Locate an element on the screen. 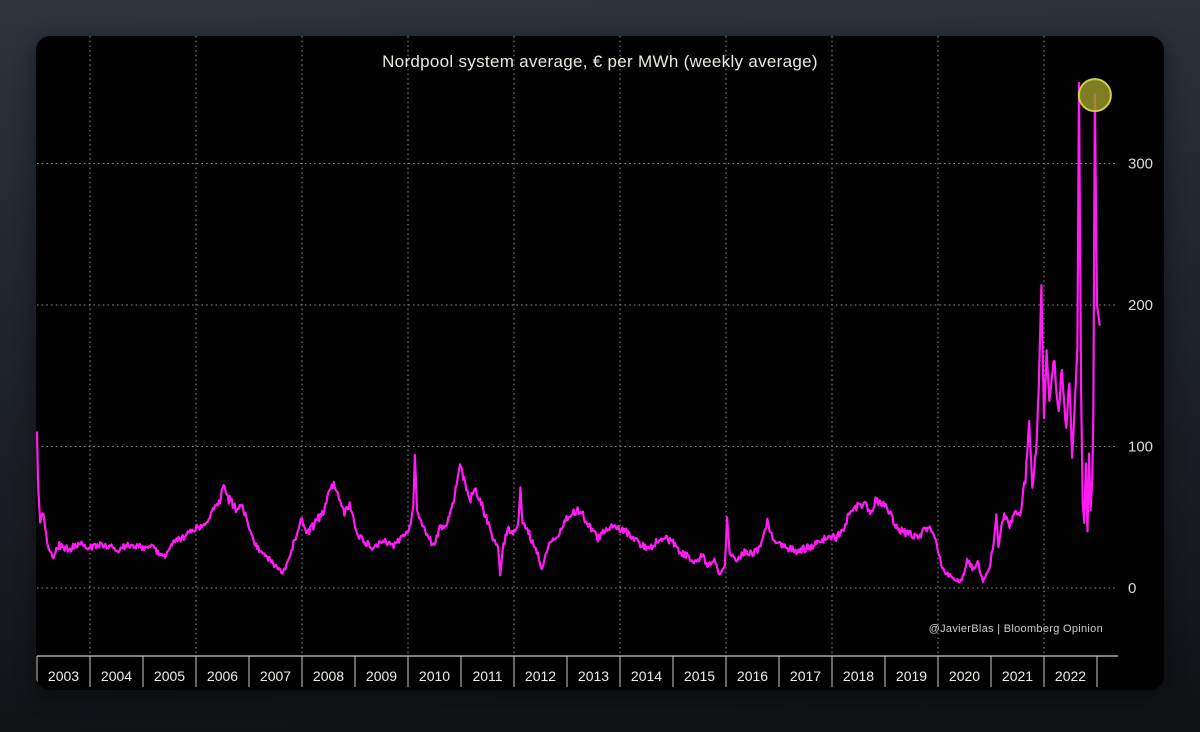  attribution-text: @JavierBlas | Bloomberg Opinion is located at coordinates (1015, 629).